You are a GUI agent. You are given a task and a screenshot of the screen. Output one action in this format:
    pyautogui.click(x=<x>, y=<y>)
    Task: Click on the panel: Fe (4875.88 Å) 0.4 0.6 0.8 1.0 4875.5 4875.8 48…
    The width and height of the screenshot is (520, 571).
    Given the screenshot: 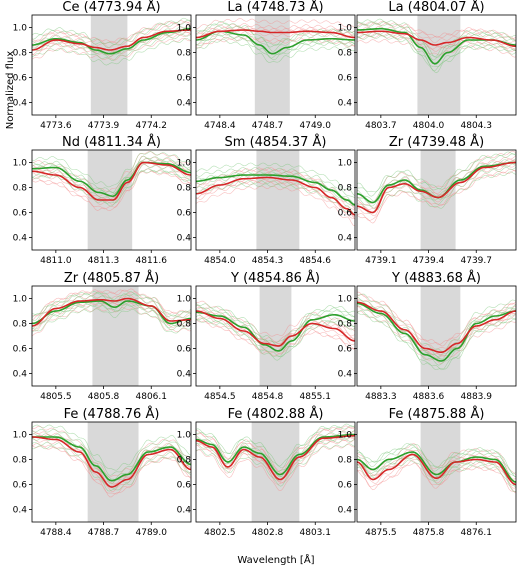 What is the action you would take?
    pyautogui.click(x=427, y=472)
    